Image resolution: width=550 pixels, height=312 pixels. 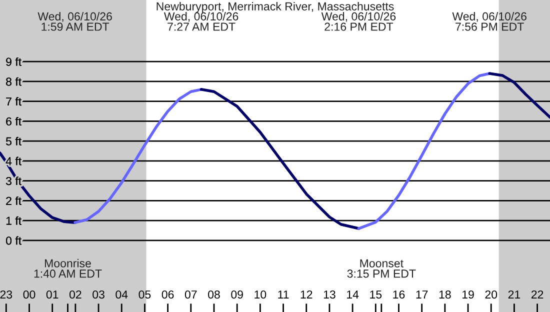 I want to click on annotation: Wed, 06/10/26 7:27 AM EDT, so click(x=201, y=21).